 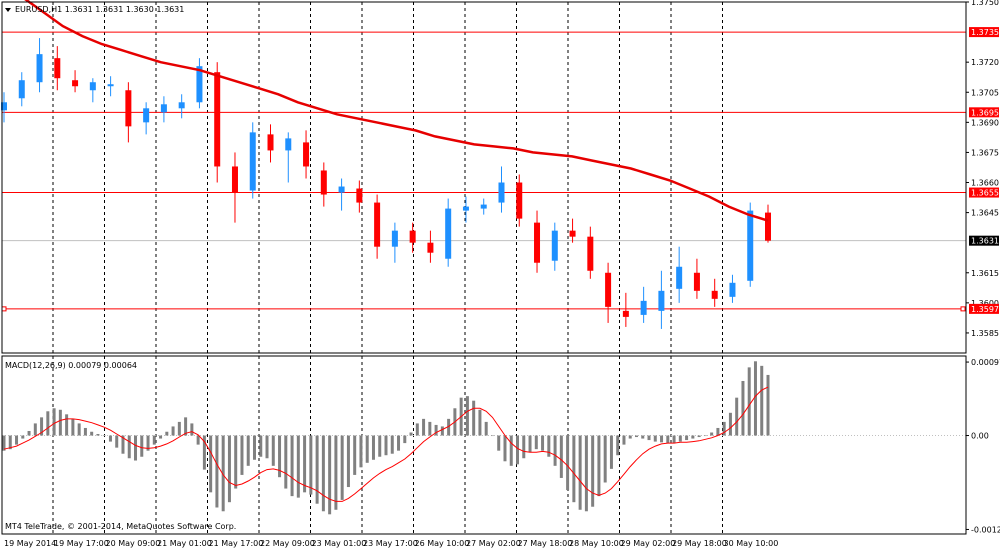 What do you see at coordinates (339, 543) in the screenshot?
I see `time-tick-label: 23 May 01:00` at bounding box center [339, 543].